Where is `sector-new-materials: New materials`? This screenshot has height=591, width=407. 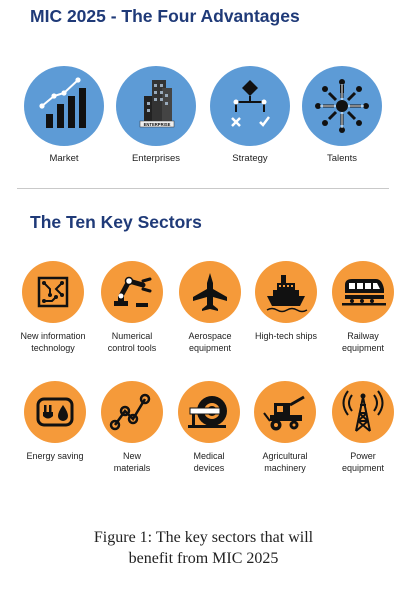
sector-new-materials: New materials is located at coordinates (132, 427).